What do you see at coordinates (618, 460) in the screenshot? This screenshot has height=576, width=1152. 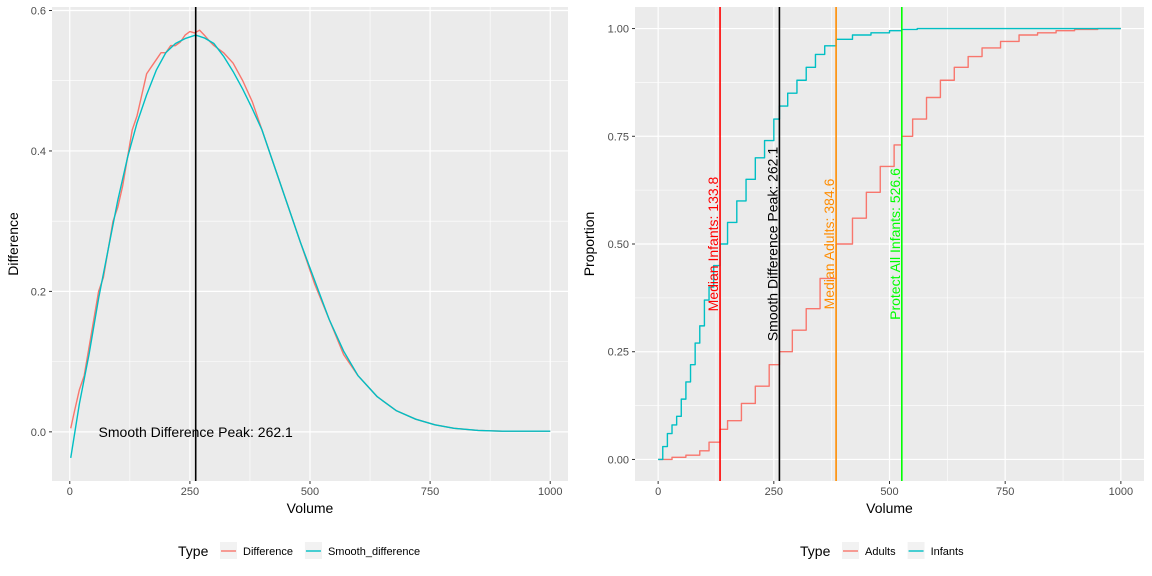 I see `y-tick-label: 0.00` at bounding box center [618, 460].